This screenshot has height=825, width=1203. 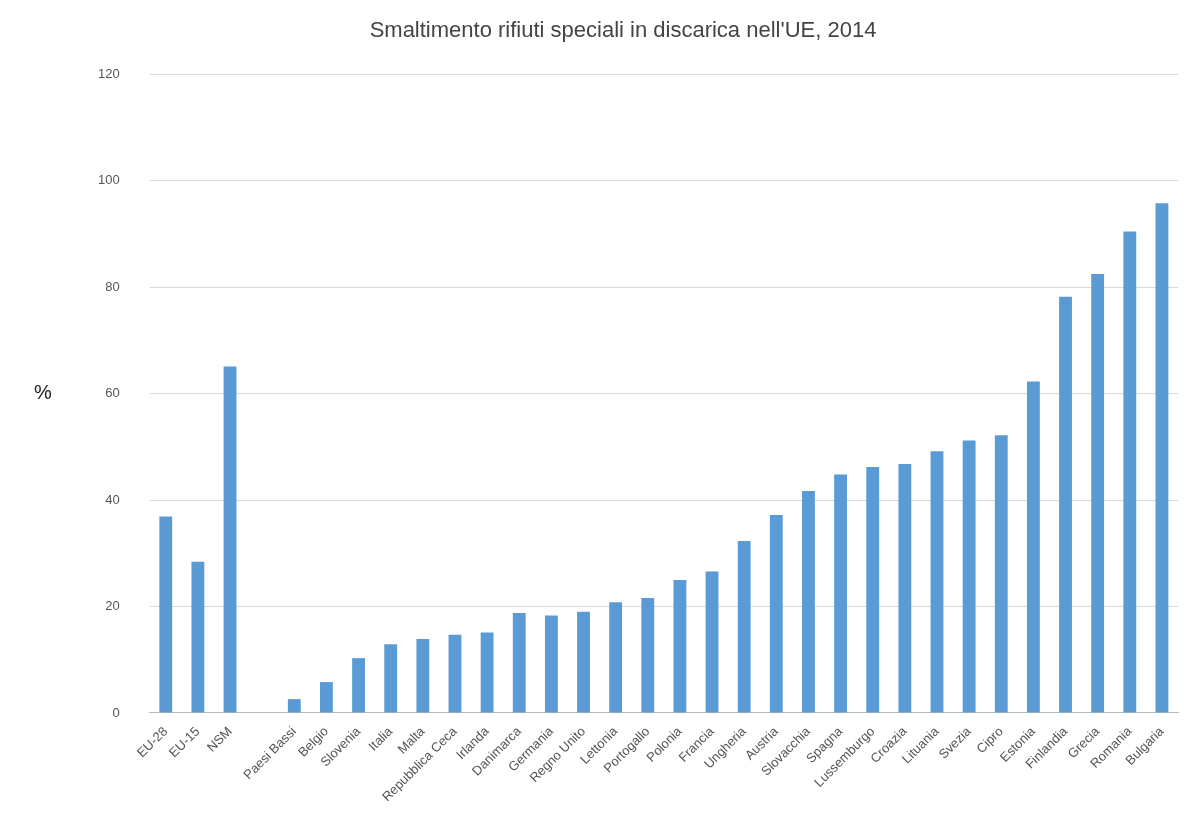 I want to click on y-tick-label: 20, so click(x=112, y=606).